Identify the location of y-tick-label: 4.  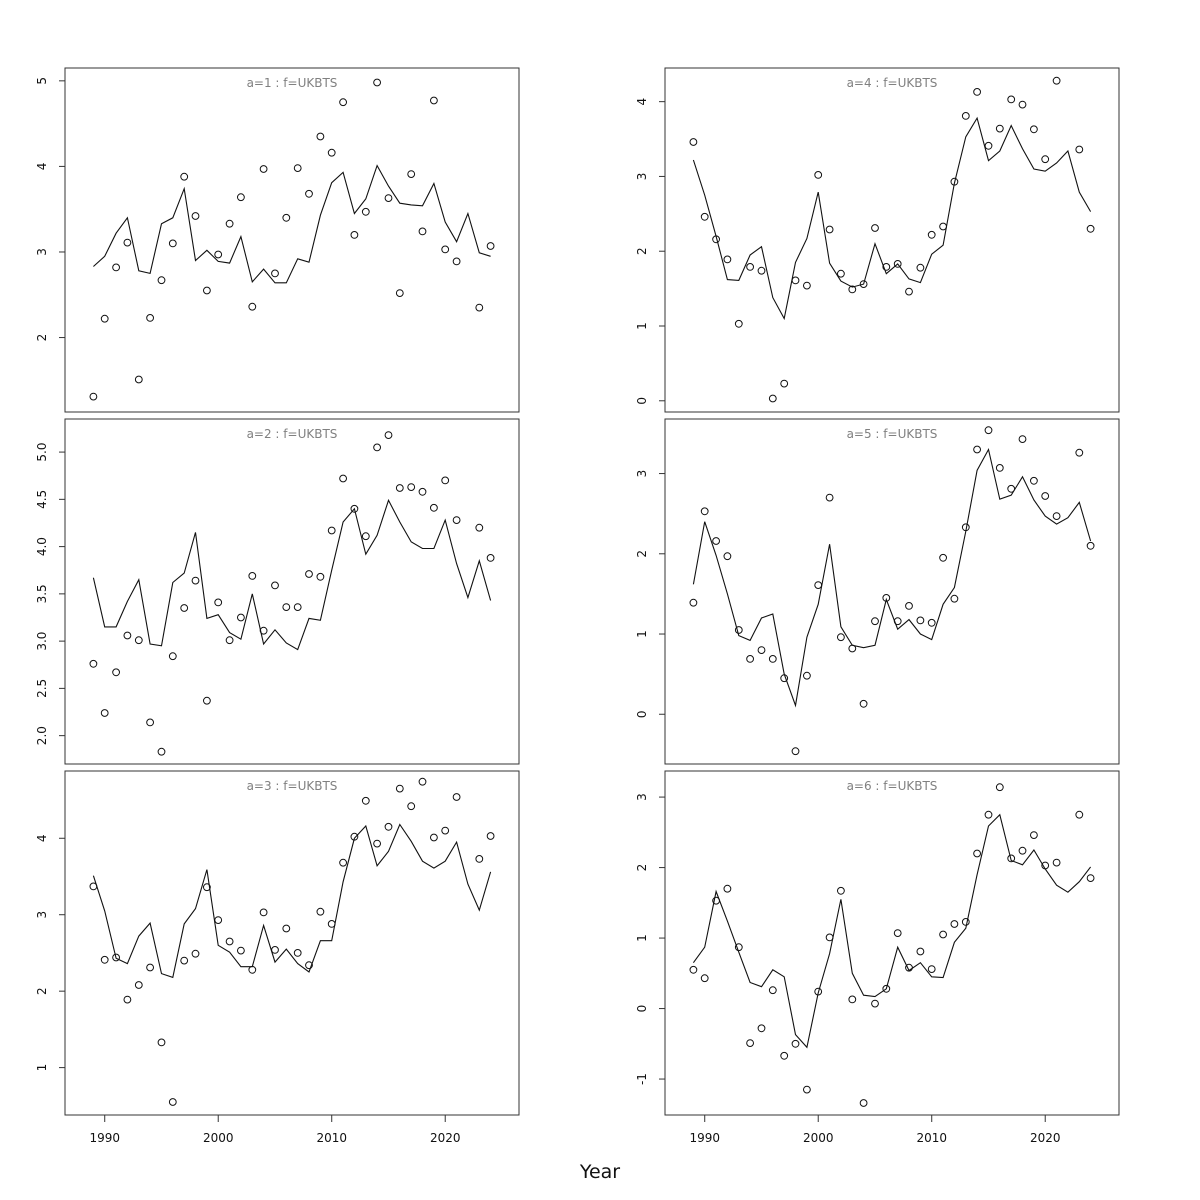
(42, 167).